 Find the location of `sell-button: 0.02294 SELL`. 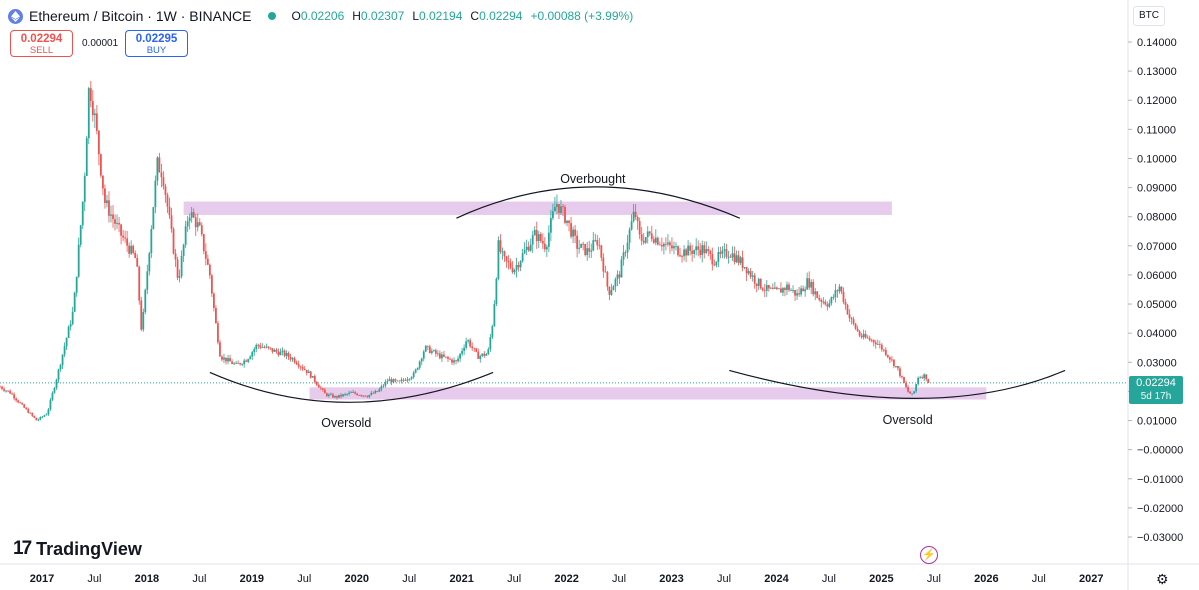

sell-button: 0.02294 SELL is located at coordinates (41, 43).